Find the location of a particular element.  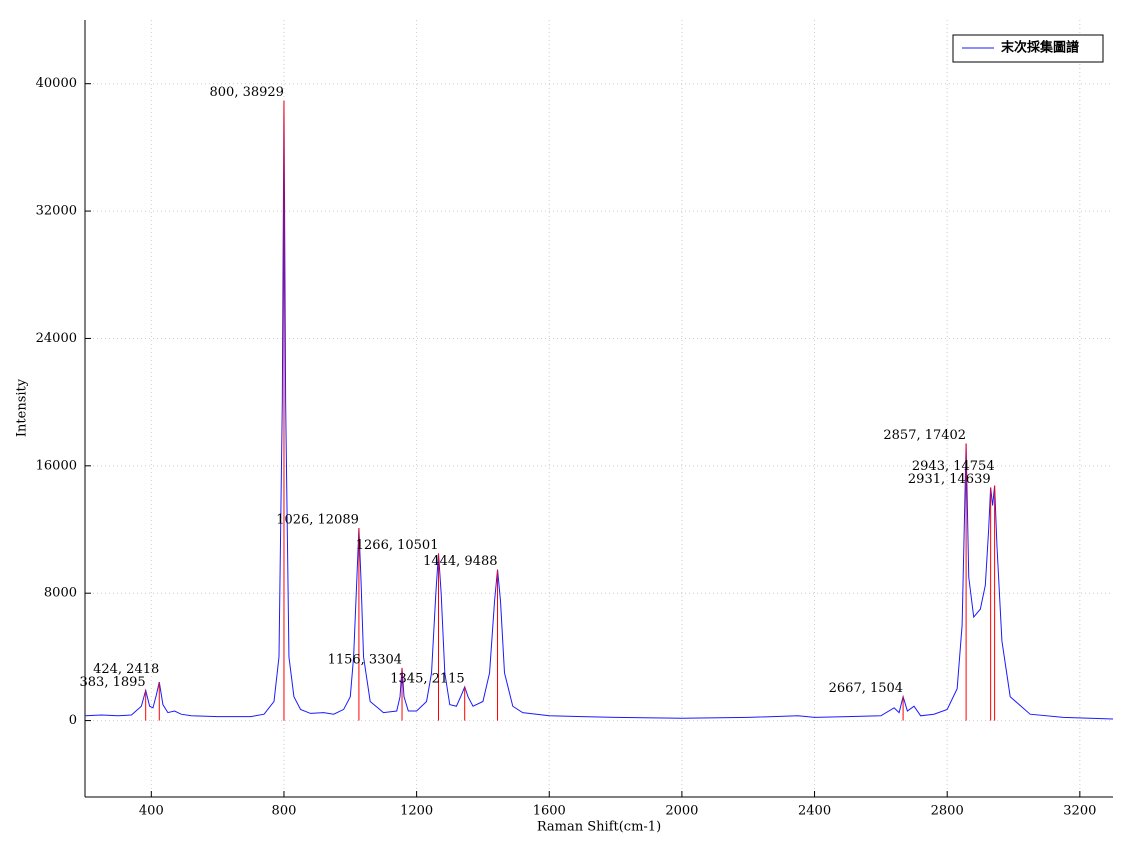

x-tick-label: 1600 is located at coordinates (549, 811).